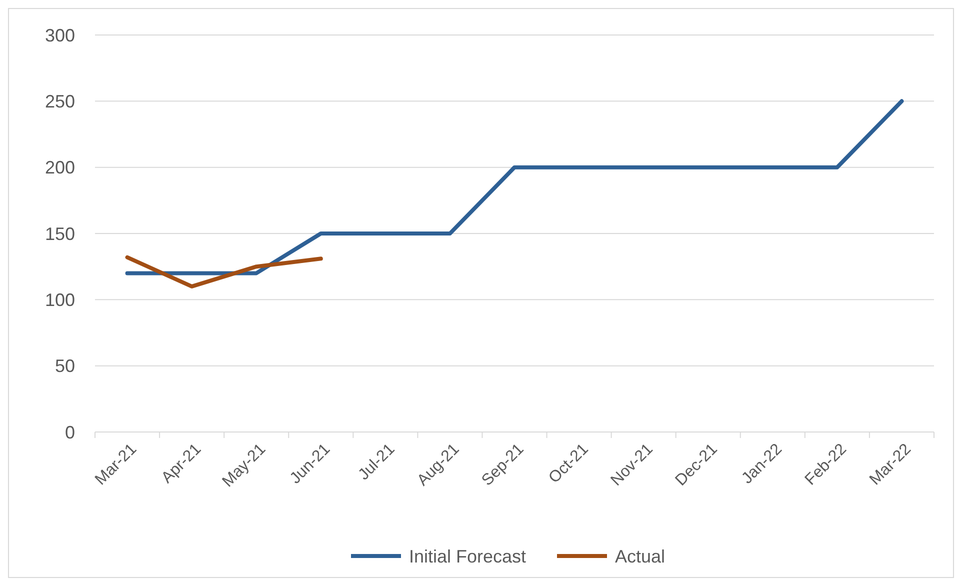 The height and width of the screenshot is (586, 962). I want to click on y-tick-label: 250, so click(59, 101).